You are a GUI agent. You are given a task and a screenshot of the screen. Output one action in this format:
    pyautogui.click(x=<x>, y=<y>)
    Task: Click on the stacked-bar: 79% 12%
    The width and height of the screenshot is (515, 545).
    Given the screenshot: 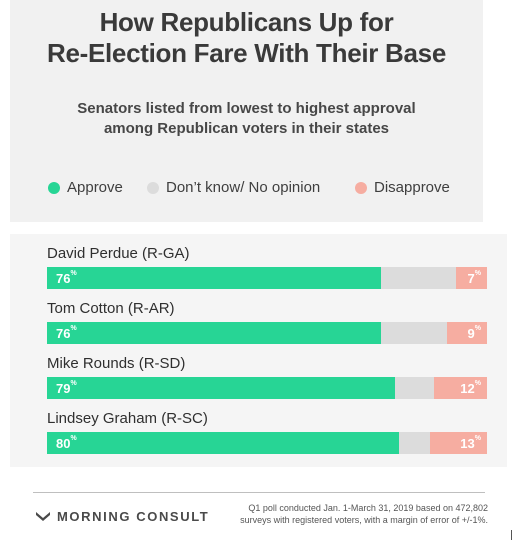 What is the action you would take?
    pyautogui.click(x=267, y=388)
    